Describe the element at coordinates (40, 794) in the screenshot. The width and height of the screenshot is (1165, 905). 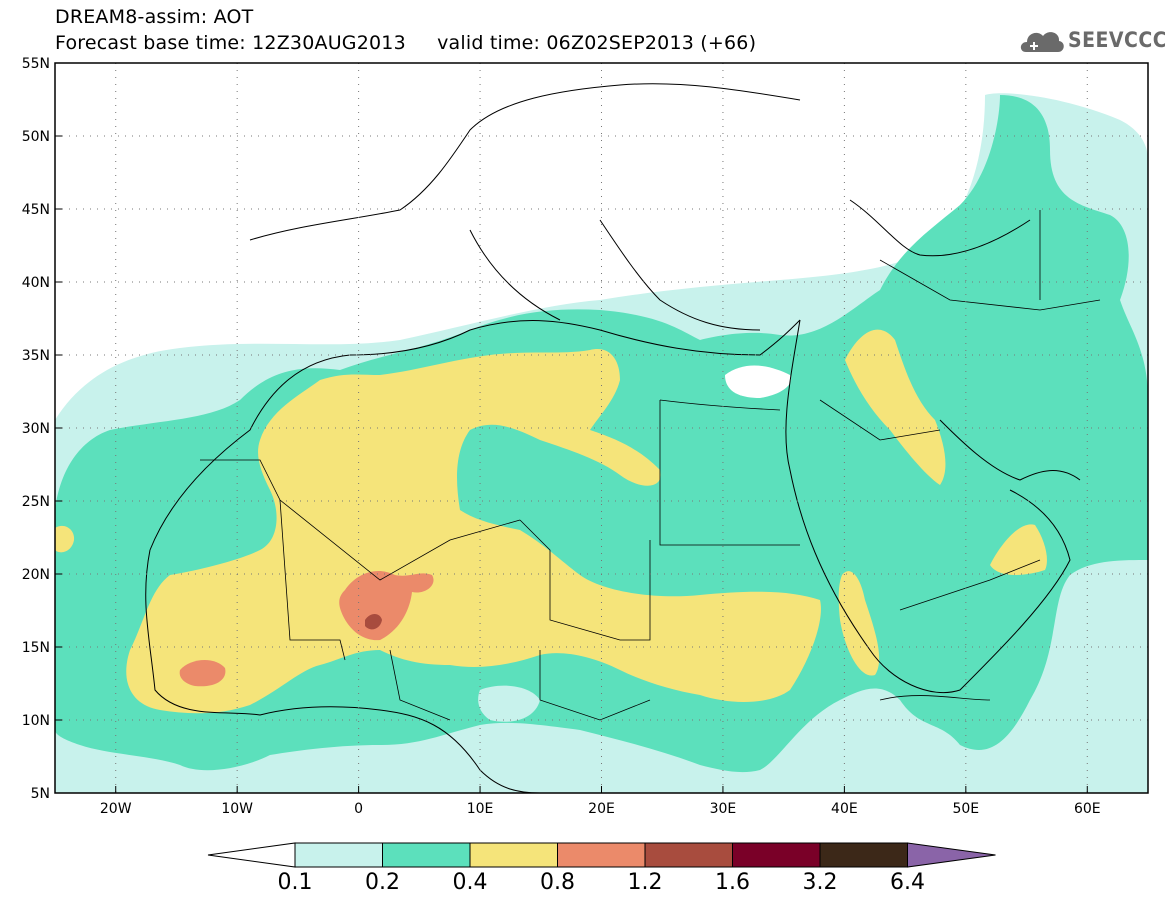
I see `lat-tick-label: 5N` at that location.